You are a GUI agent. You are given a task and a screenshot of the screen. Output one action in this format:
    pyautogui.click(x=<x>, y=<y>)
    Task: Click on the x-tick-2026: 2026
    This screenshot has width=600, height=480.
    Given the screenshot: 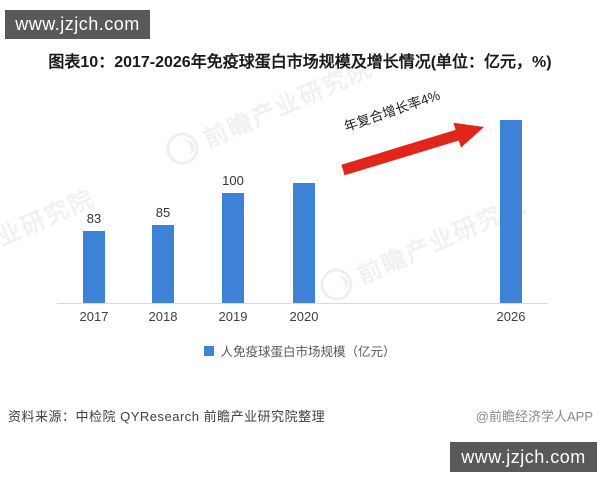 What is the action you would take?
    pyautogui.click(x=511, y=316)
    